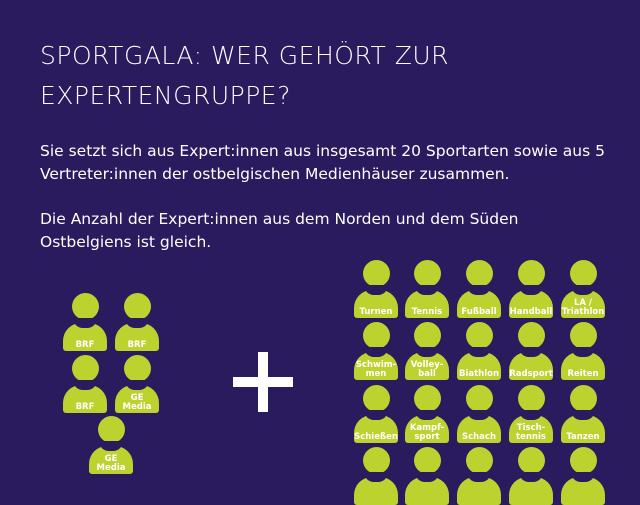  I want to click on person-label: Kampf- sport, so click(427, 432).